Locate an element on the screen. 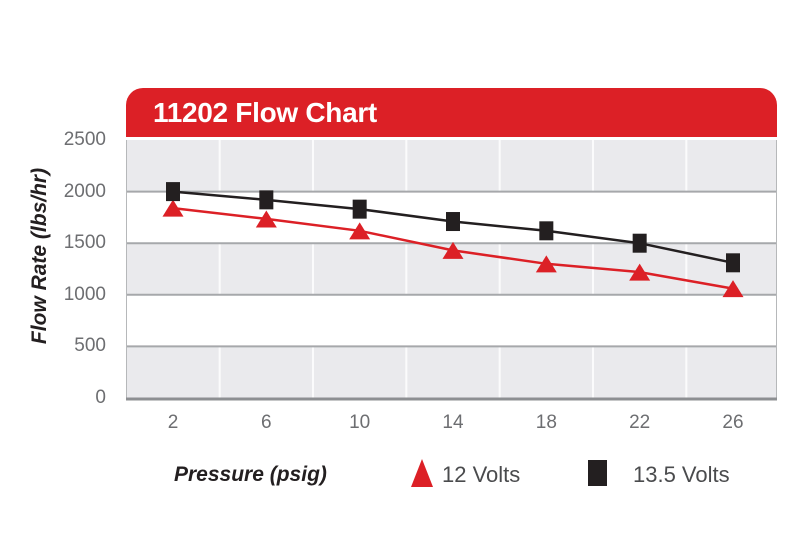 The height and width of the screenshot is (554, 800). y-tick-label: 2000 is located at coordinates (84, 191).